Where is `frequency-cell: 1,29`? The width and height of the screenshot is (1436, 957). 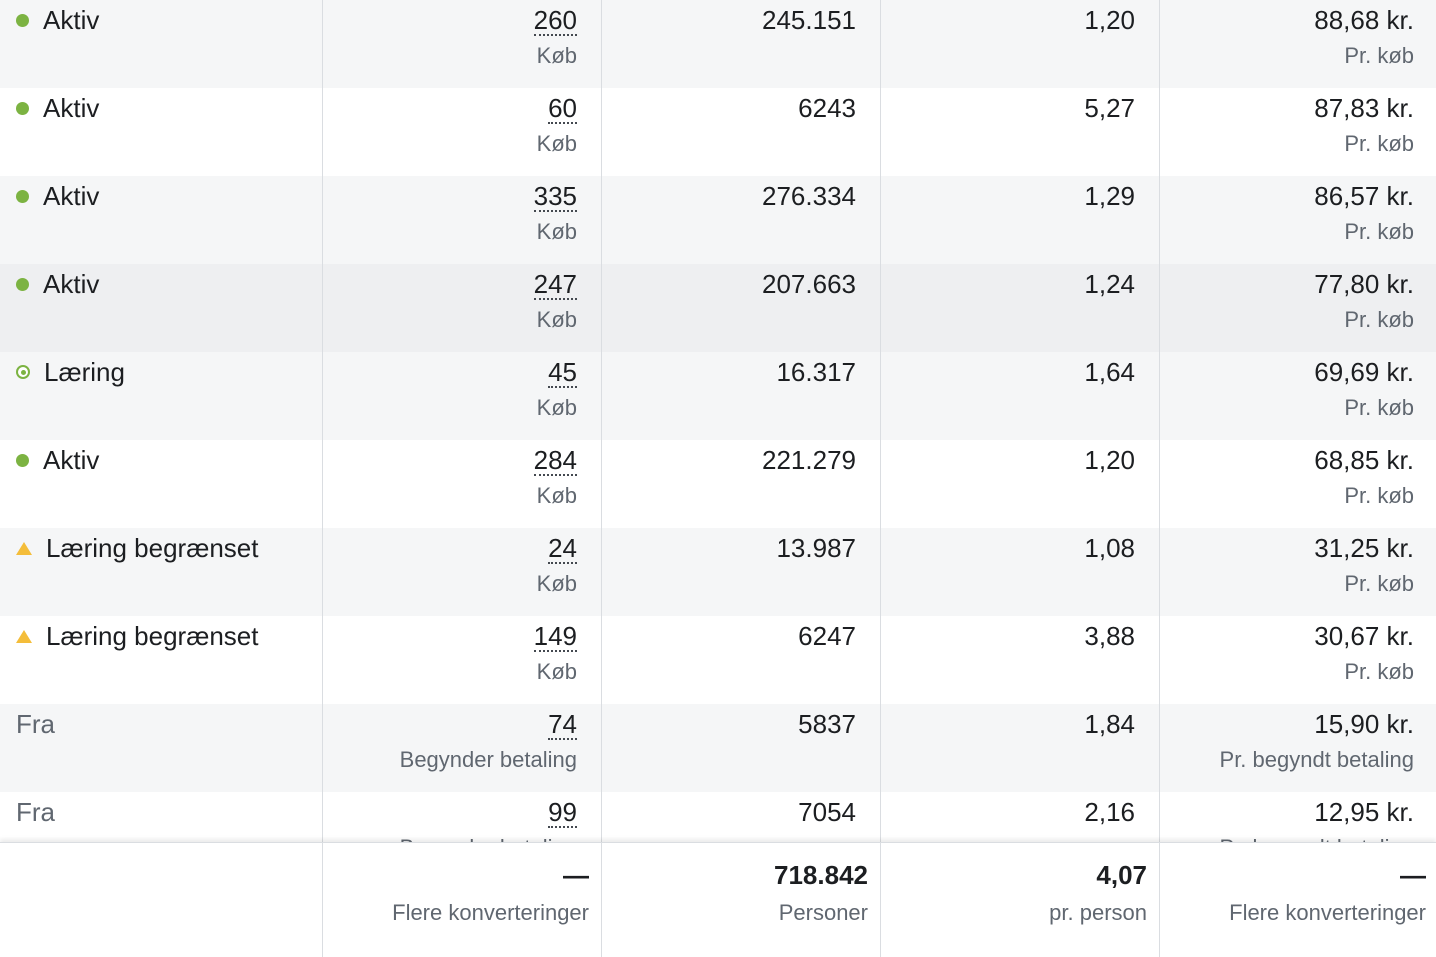 frequency-cell: 1,29 is located at coordinates (1020, 220).